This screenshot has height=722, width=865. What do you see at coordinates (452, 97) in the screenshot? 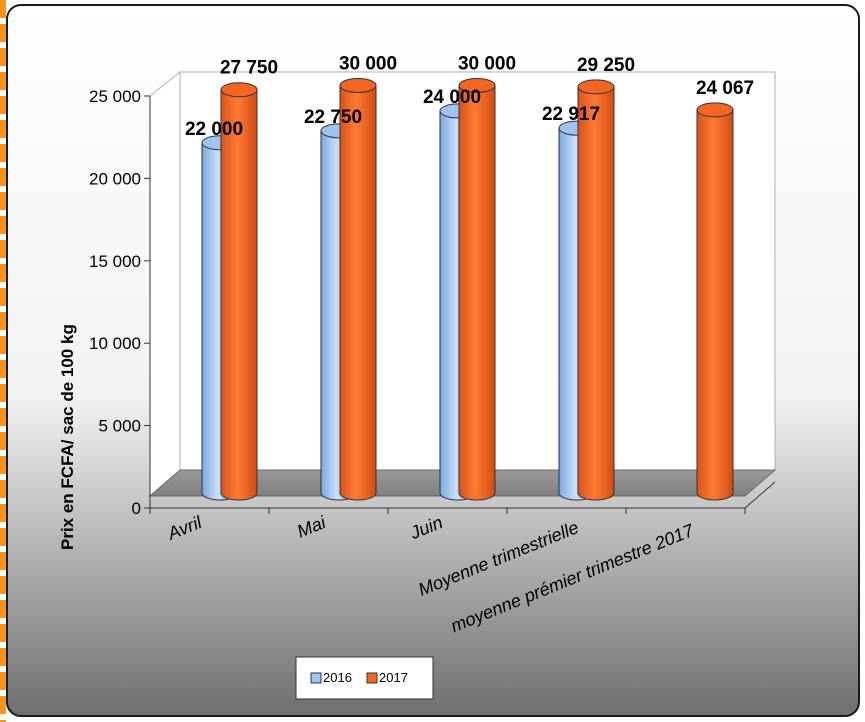
I see `data-label: 24 000` at bounding box center [452, 97].